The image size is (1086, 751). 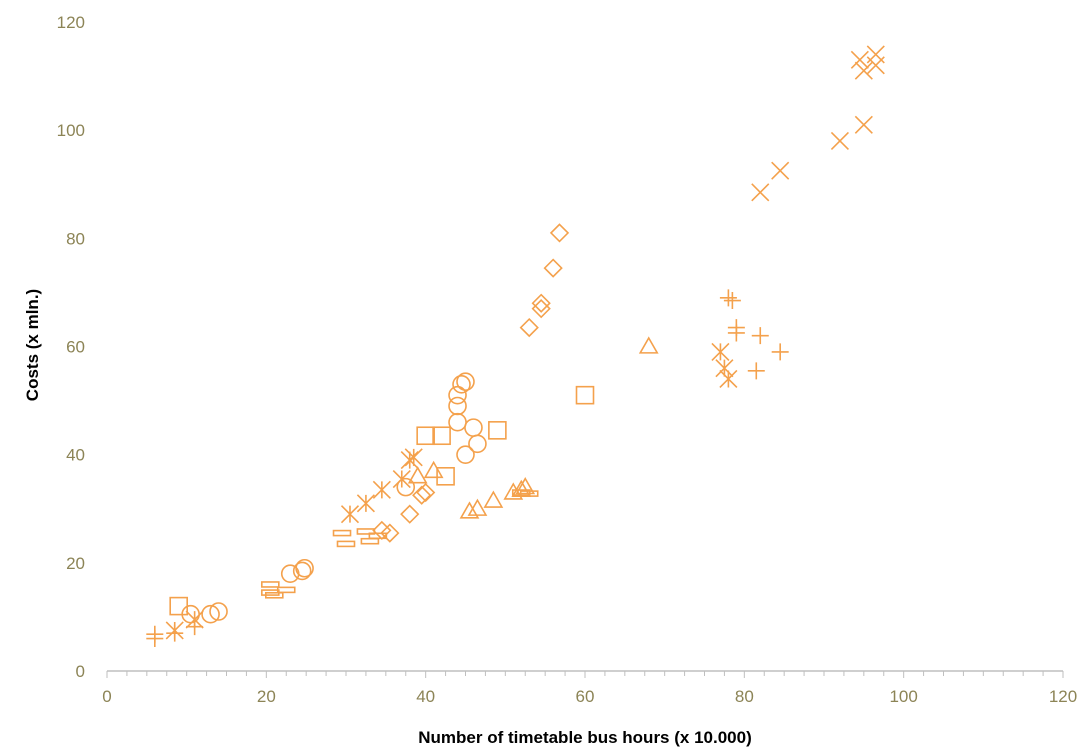 I want to click on x-tick-label: 80, so click(x=744, y=696).